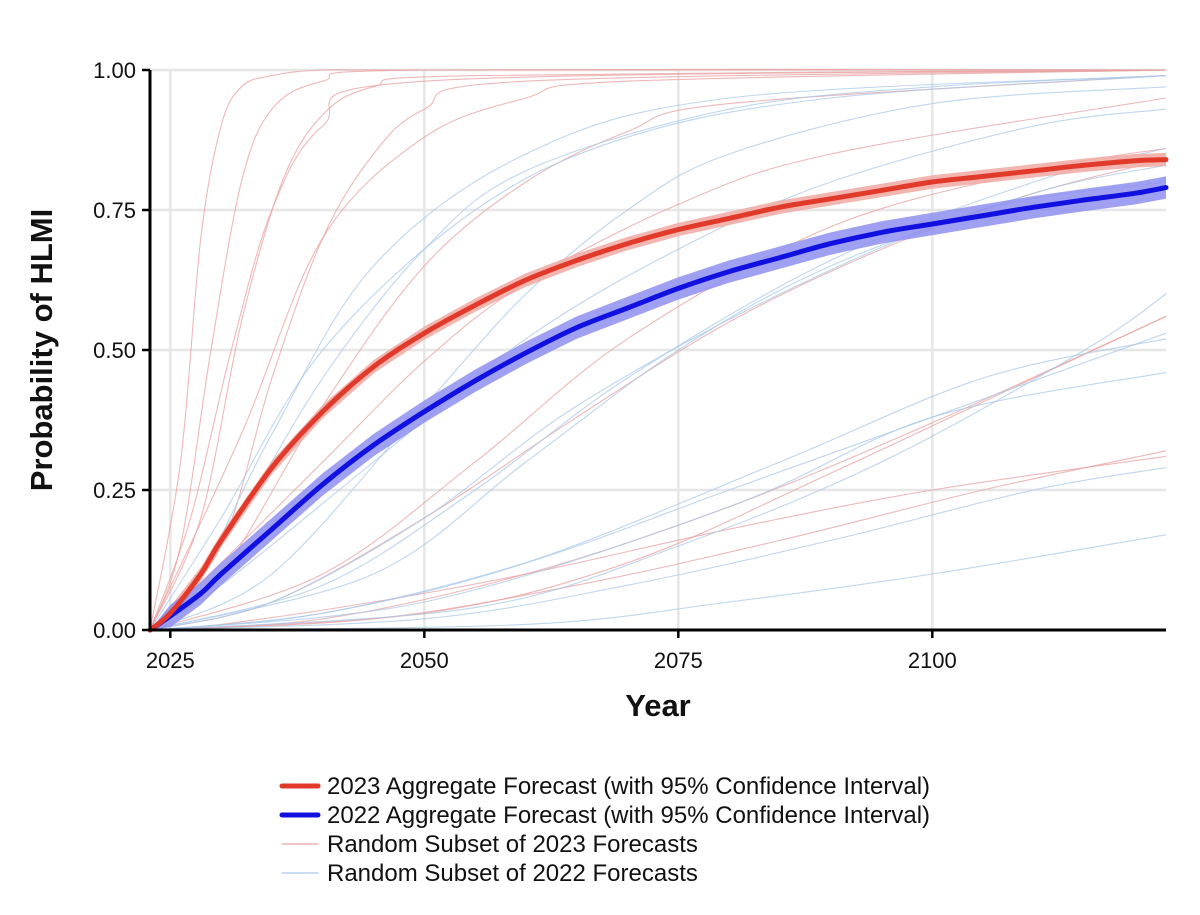 This screenshot has width=1200, height=915. I want to click on y-tick-label-0.00: 0.00, so click(114, 630).